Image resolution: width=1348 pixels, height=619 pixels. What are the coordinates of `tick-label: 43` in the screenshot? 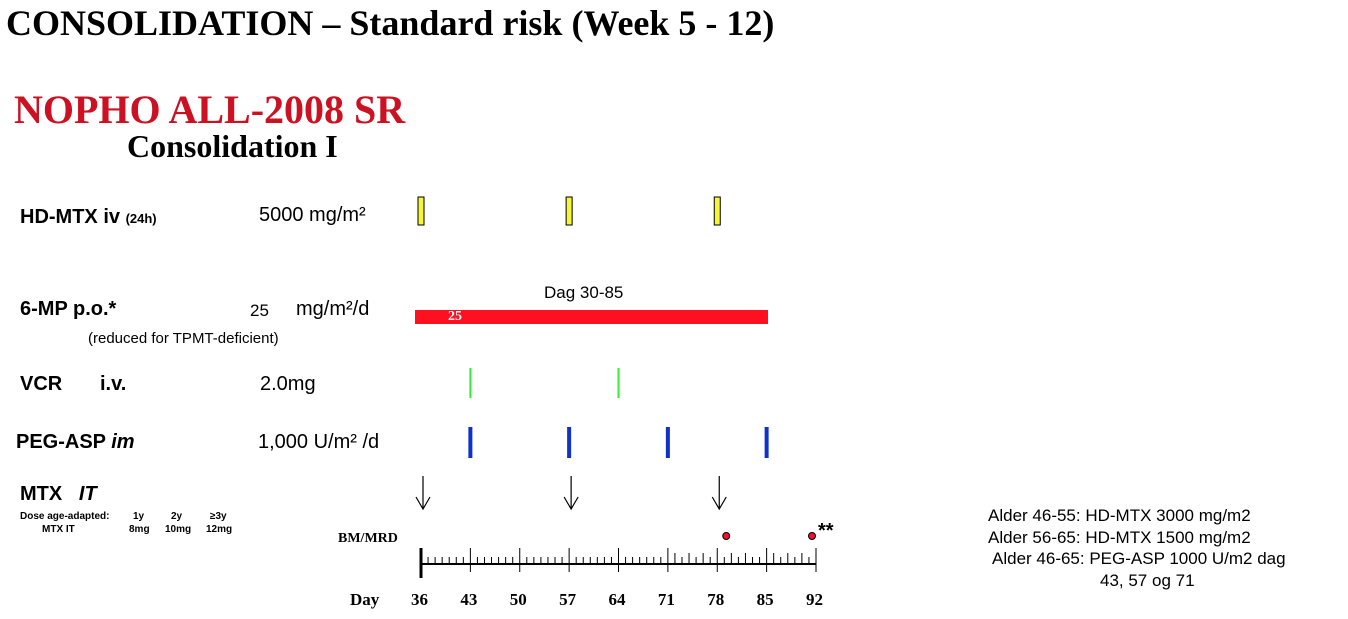 It's located at (469, 599).